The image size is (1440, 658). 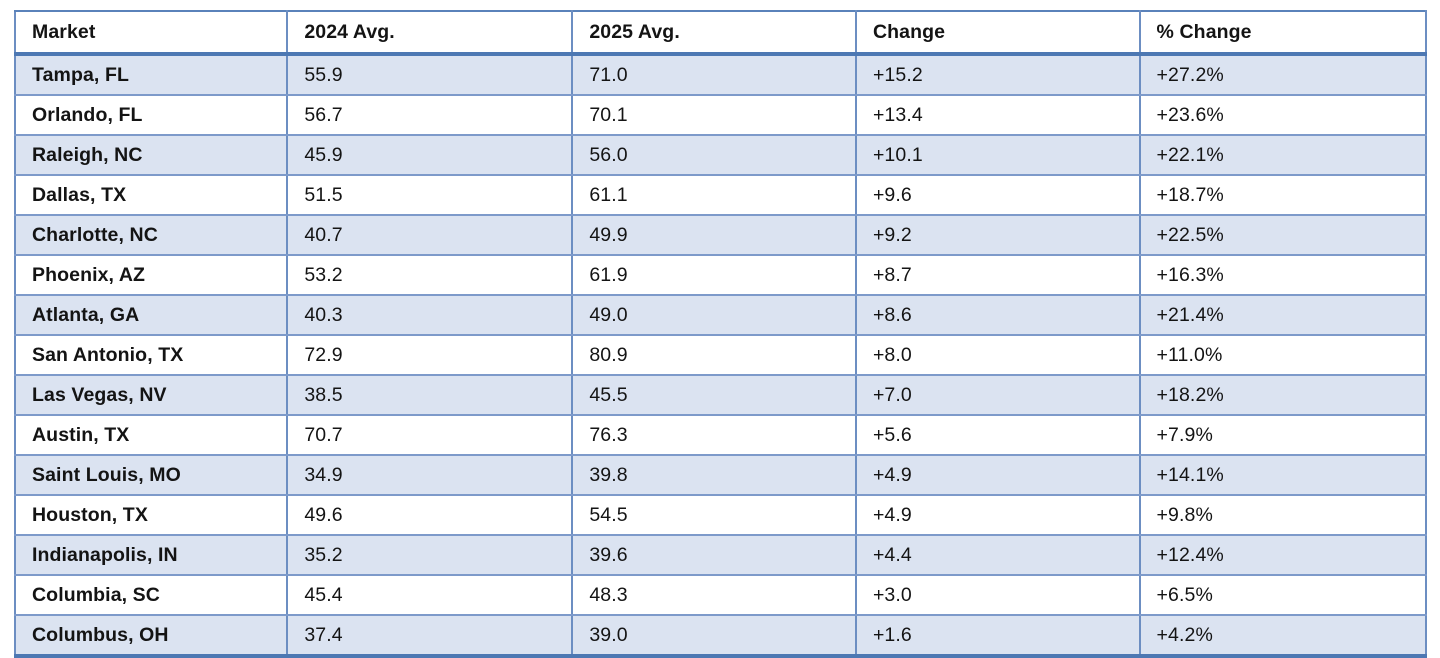 What do you see at coordinates (151, 355) in the screenshot?
I see `cell-market: San Antonio, TX` at bounding box center [151, 355].